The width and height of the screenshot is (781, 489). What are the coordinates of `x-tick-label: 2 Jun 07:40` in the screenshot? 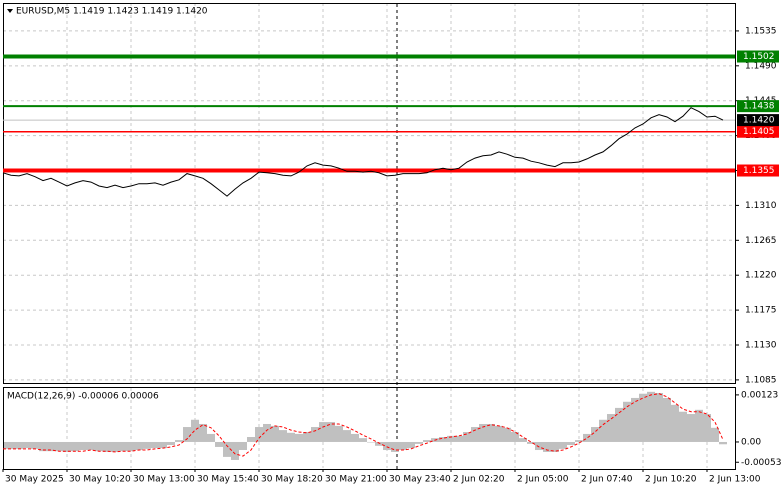 It's located at (607, 480).